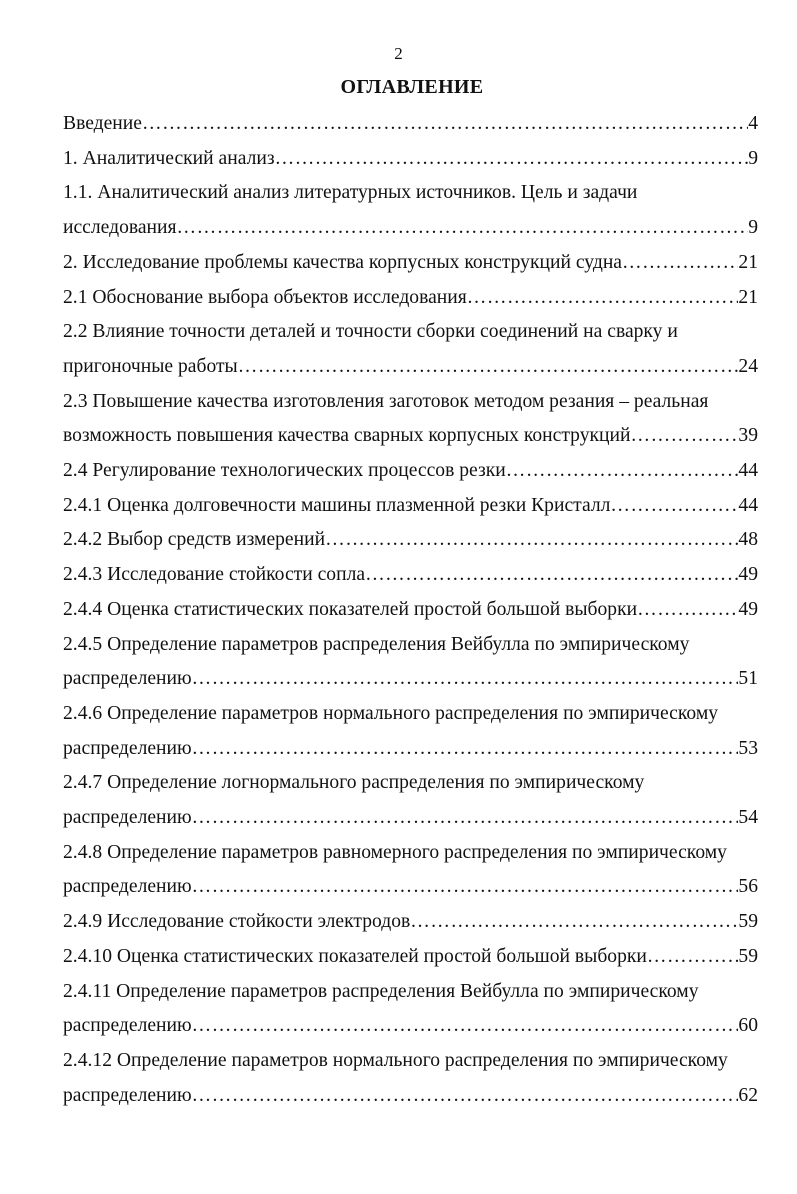 Image resolution: width=797 pixels, height=1194 pixels. Describe the element at coordinates (753, 228) in the screenshot. I see `toc-entry-page: 9` at that location.